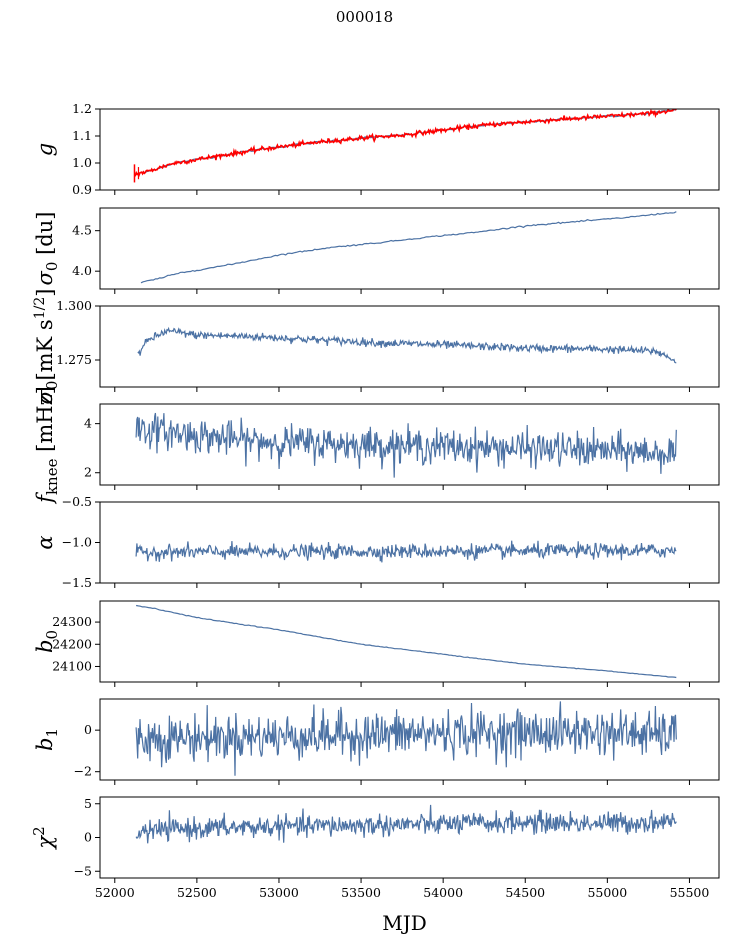 The width and height of the screenshot is (729, 944). Describe the element at coordinates (74, 359) in the screenshot. I see `ytick-label-sigma0_mk: 1.275` at that location.